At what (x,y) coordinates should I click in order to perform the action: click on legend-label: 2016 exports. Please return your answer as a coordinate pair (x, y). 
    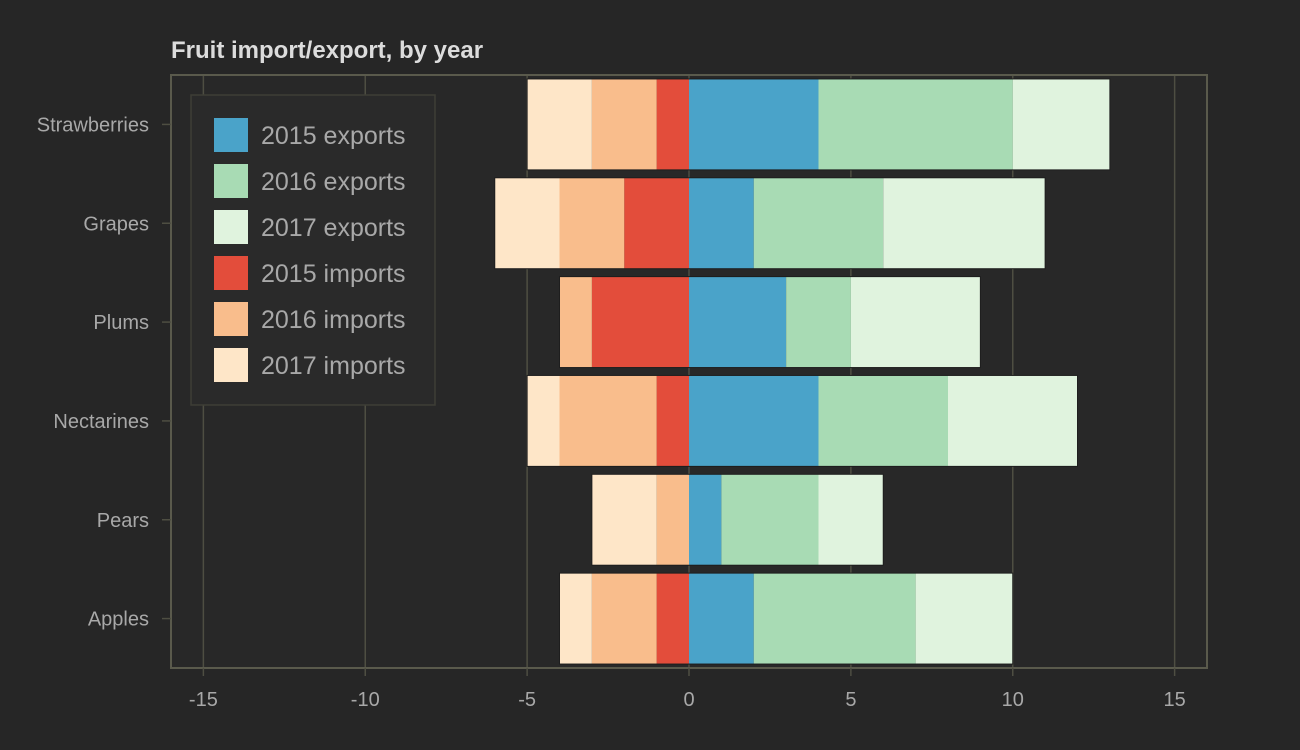
    Looking at the image, I should click on (333, 182).